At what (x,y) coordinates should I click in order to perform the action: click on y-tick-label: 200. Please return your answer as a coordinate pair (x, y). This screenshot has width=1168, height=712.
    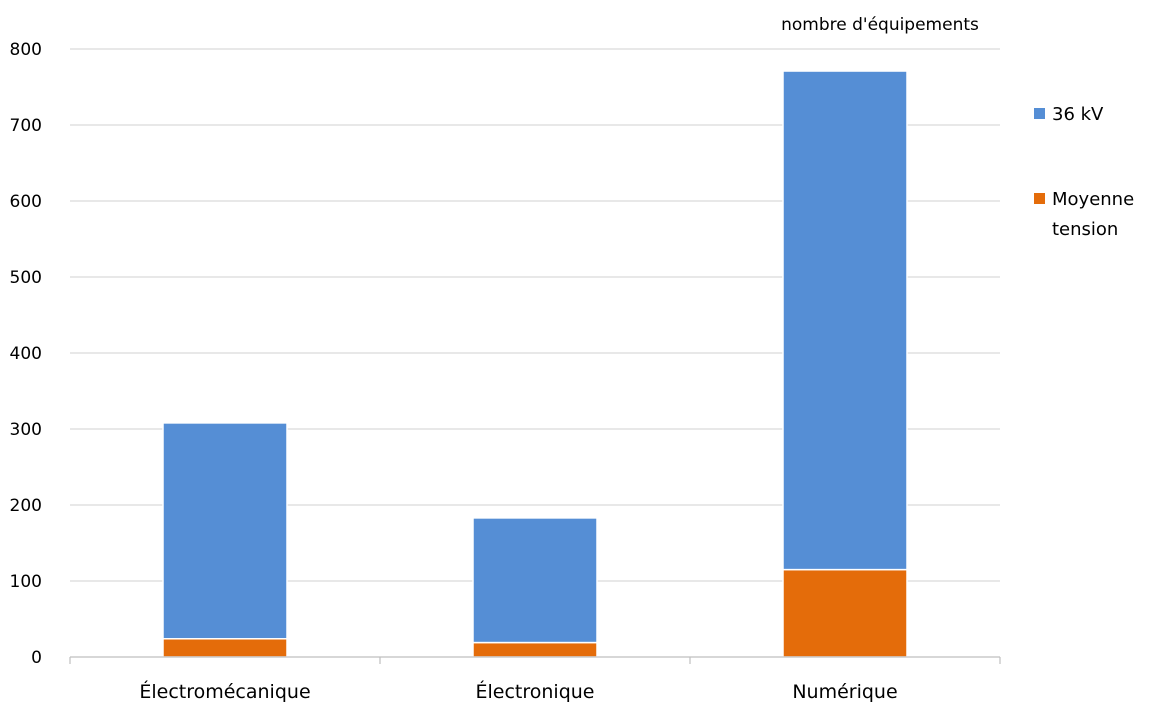
    Looking at the image, I should click on (26, 506).